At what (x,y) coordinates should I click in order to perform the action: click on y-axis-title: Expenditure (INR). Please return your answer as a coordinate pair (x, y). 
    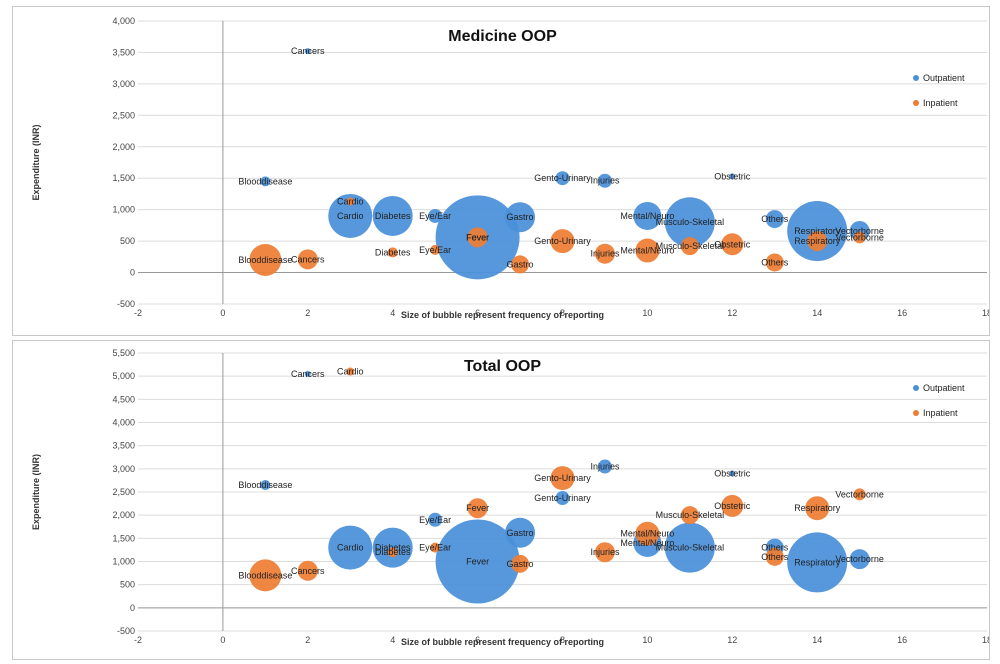
    Looking at the image, I should click on (36, 492).